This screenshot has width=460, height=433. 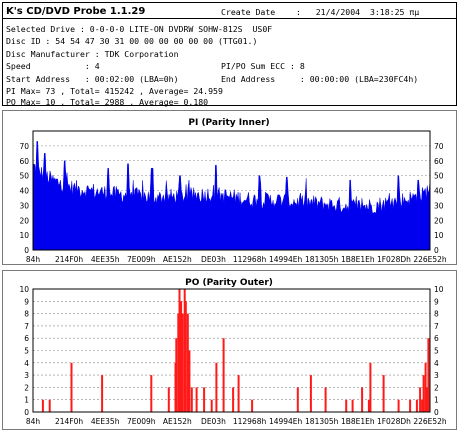 I want to click on y-tick-label-left: 30, so click(x=24, y=205).